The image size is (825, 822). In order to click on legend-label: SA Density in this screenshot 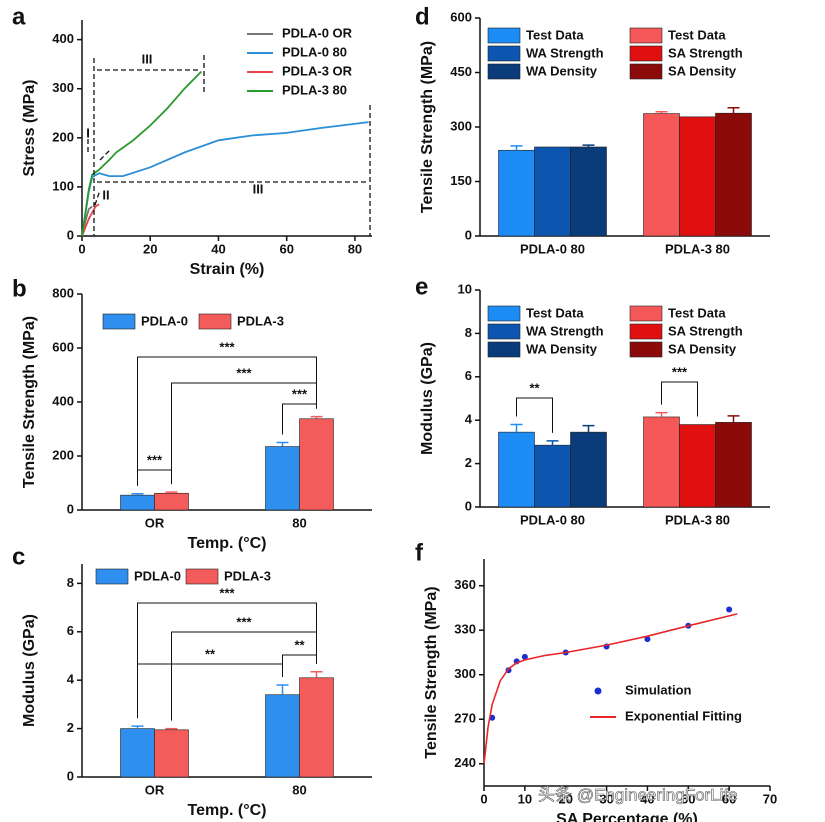, I will do `click(702, 70)`.